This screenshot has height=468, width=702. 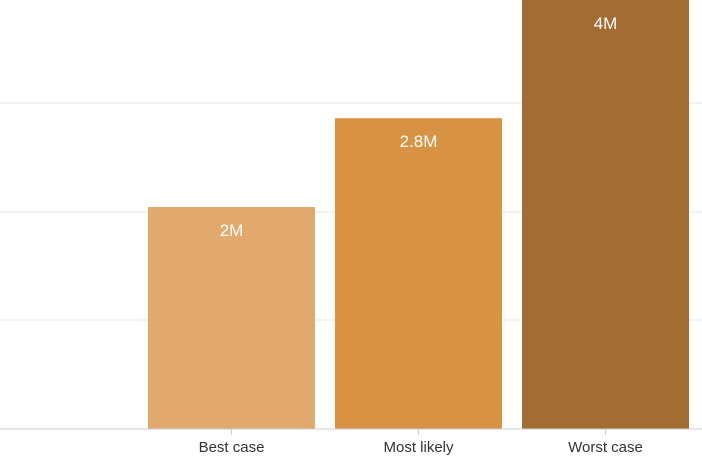 What do you see at coordinates (232, 230) in the screenshot?
I see `data-label: 2M` at bounding box center [232, 230].